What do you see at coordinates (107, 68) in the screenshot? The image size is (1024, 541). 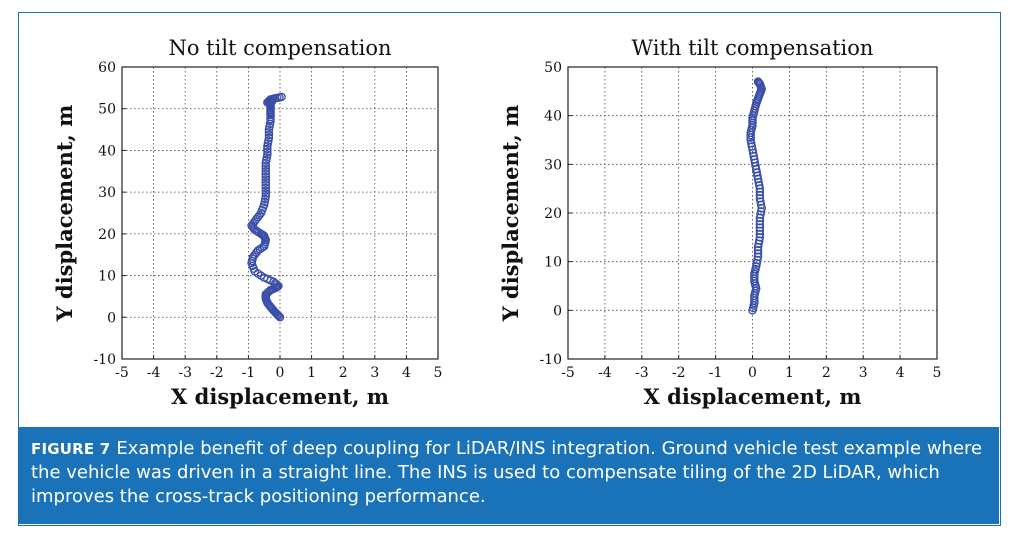 I see `y-tick-label: 60` at bounding box center [107, 68].